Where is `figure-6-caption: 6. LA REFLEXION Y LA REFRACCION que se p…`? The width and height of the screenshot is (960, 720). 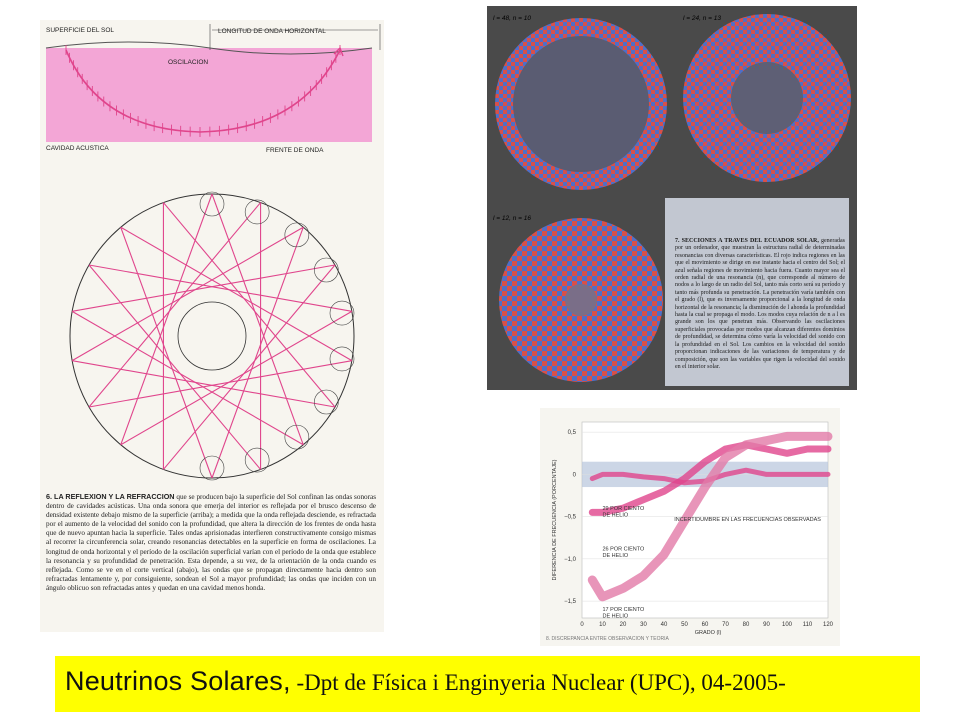 figure-6-caption: 6. LA REFLEXION Y LA REFRACCION que se p… is located at coordinates (211, 542).